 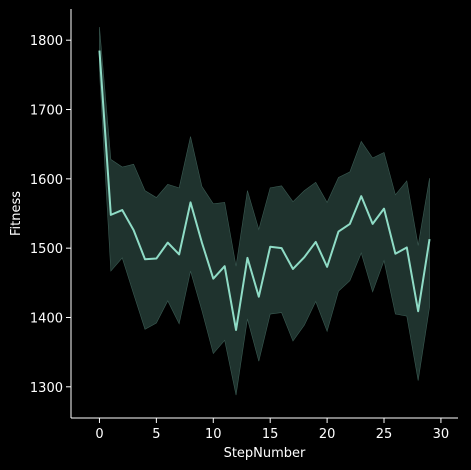 I want to click on y-tick-label: 1700, so click(x=46, y=111).